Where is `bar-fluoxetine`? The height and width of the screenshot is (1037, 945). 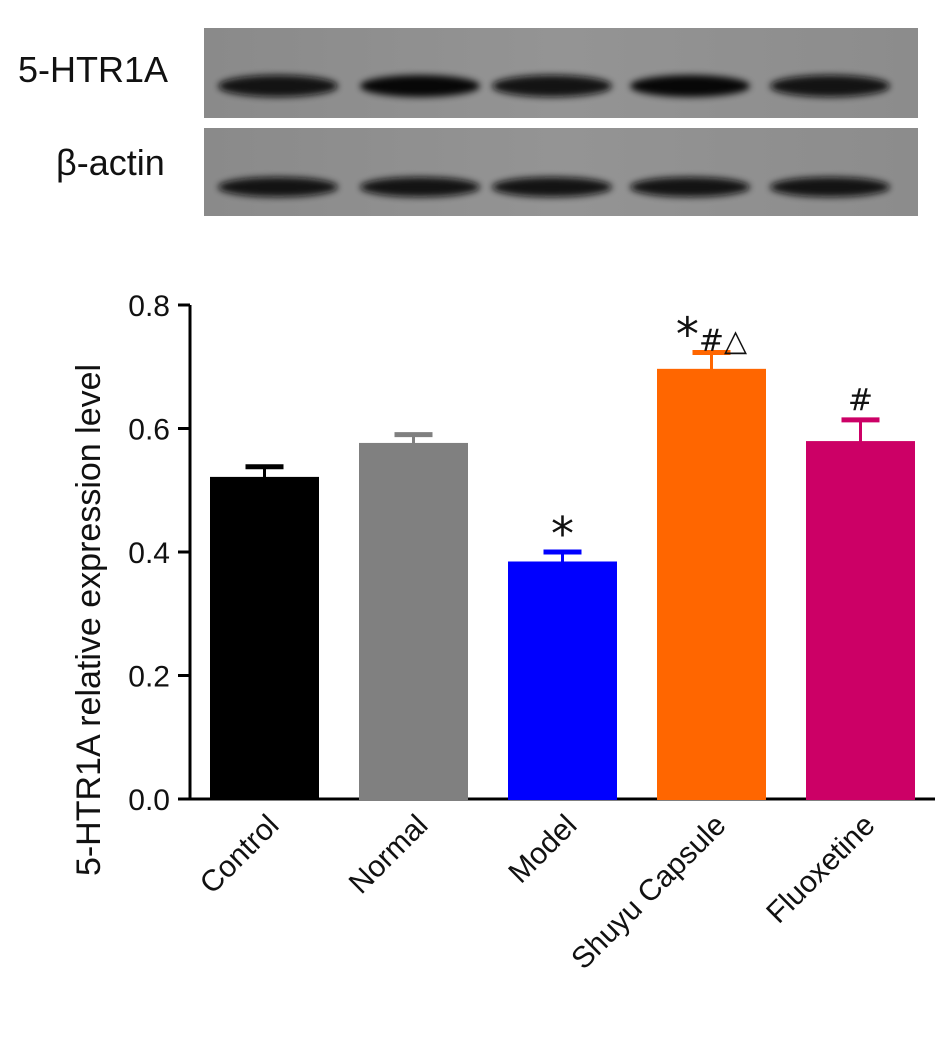 bar-fluoxetine is located at coordinates (860, 620).